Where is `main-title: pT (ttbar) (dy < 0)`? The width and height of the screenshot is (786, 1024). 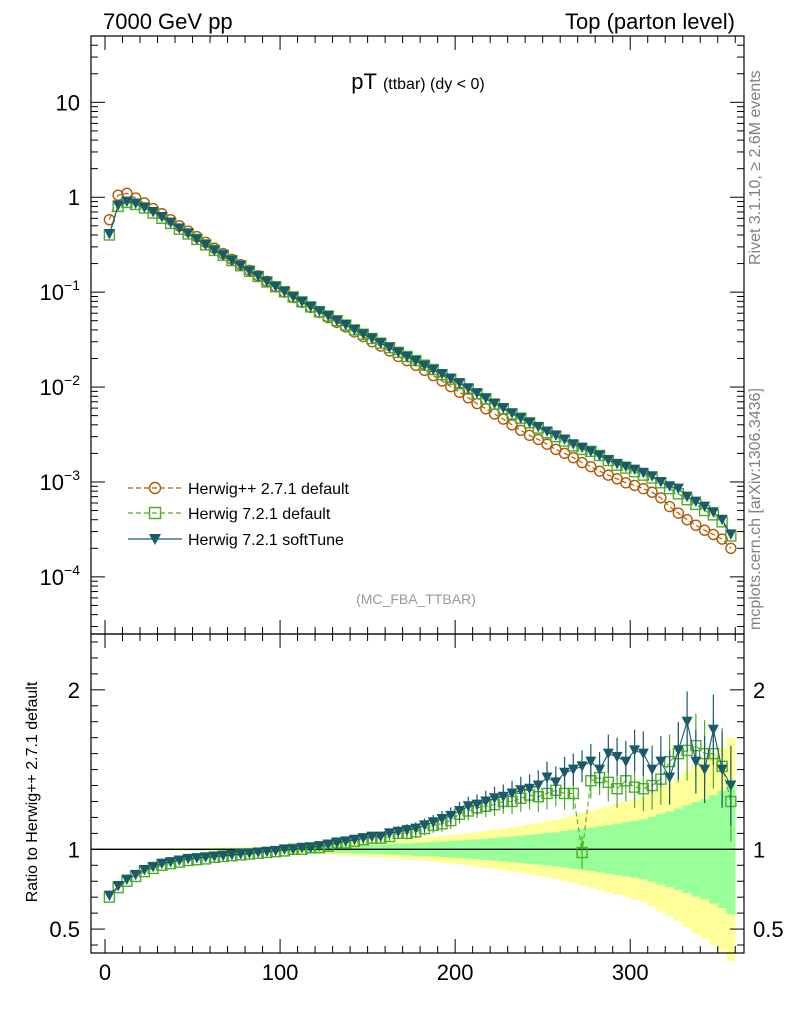 main-title: pT (ttbar) (dy < 0) is located at coordinates (418, 81).